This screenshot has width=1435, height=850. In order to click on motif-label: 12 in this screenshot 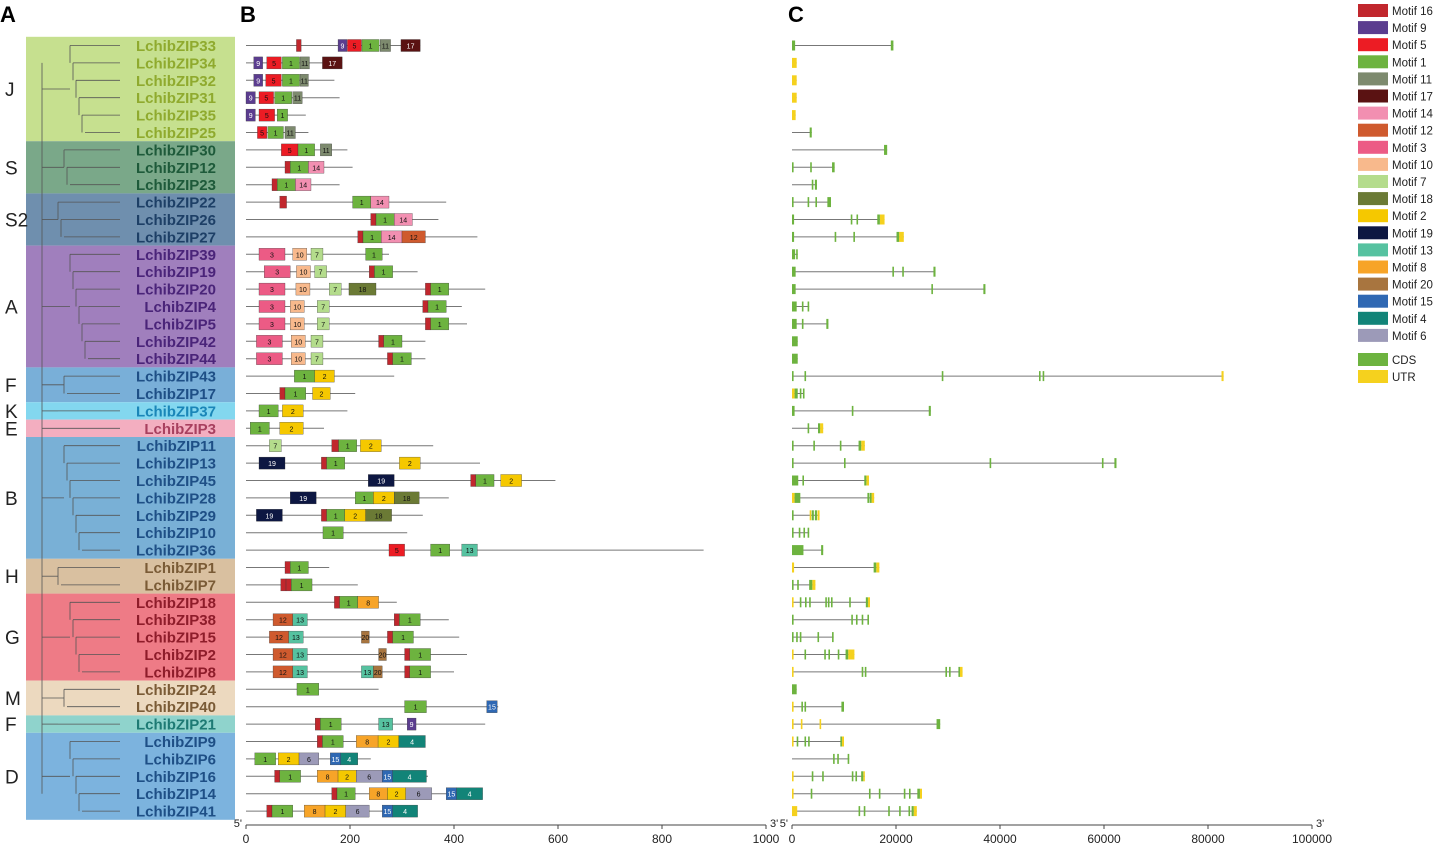, I will do `click(414, 238)`.